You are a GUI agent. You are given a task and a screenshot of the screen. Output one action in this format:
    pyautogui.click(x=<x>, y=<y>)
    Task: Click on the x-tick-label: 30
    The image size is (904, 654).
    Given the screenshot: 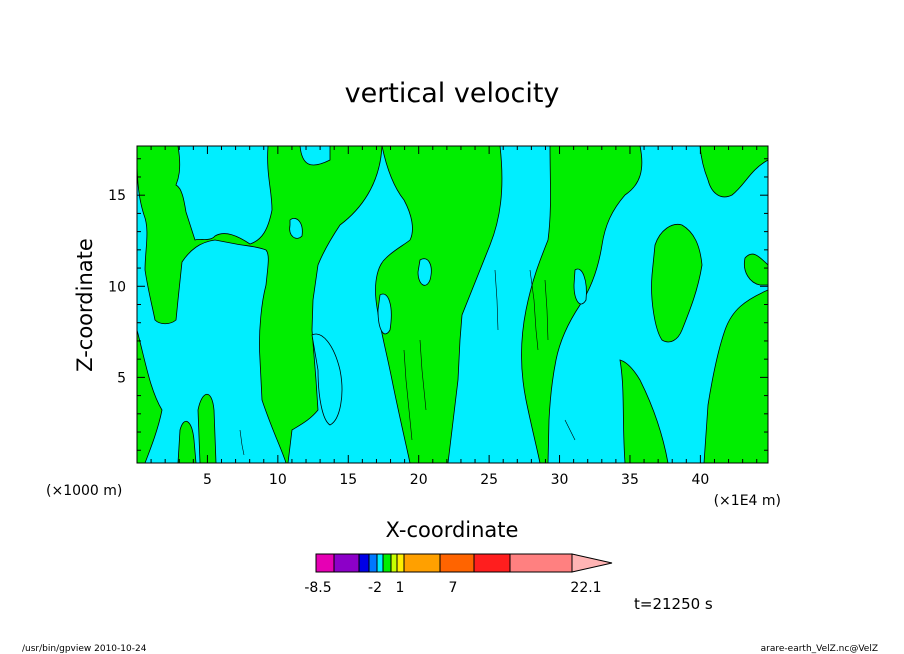 What is the action you would take?
    pyautogui.click(x=560, y=480)
    